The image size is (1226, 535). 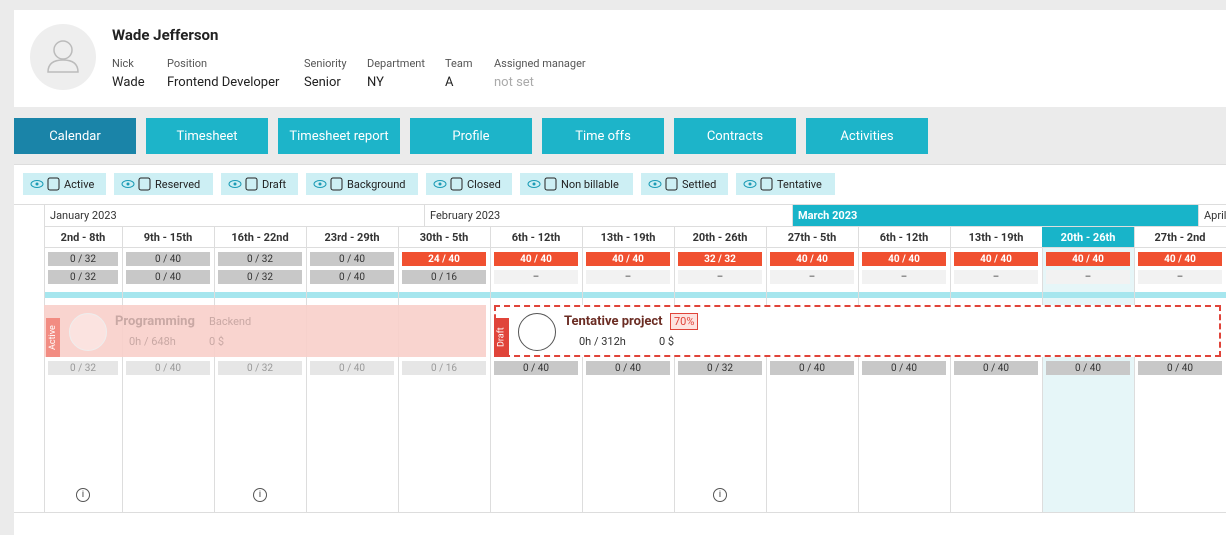 What do you see at coordinates (459, 63) in the screenshot?
I see `field-label: Team` at bounding box center [459, 63].